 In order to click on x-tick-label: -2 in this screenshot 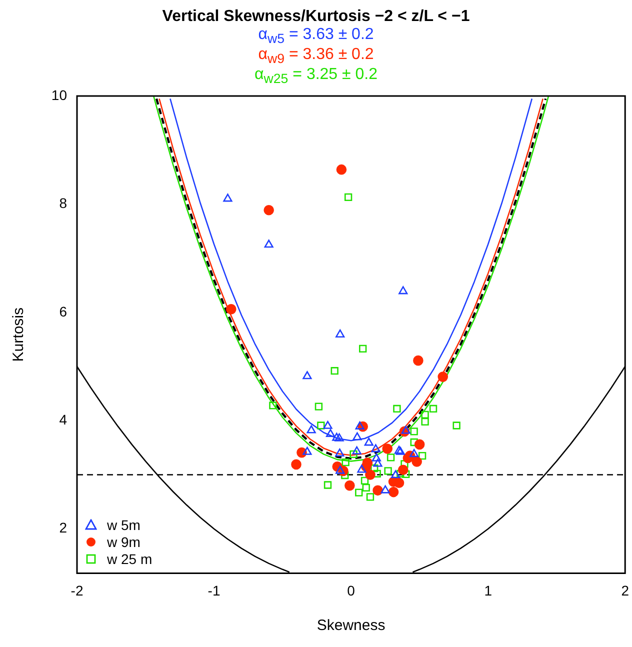, I will do `click(77, 590)`.